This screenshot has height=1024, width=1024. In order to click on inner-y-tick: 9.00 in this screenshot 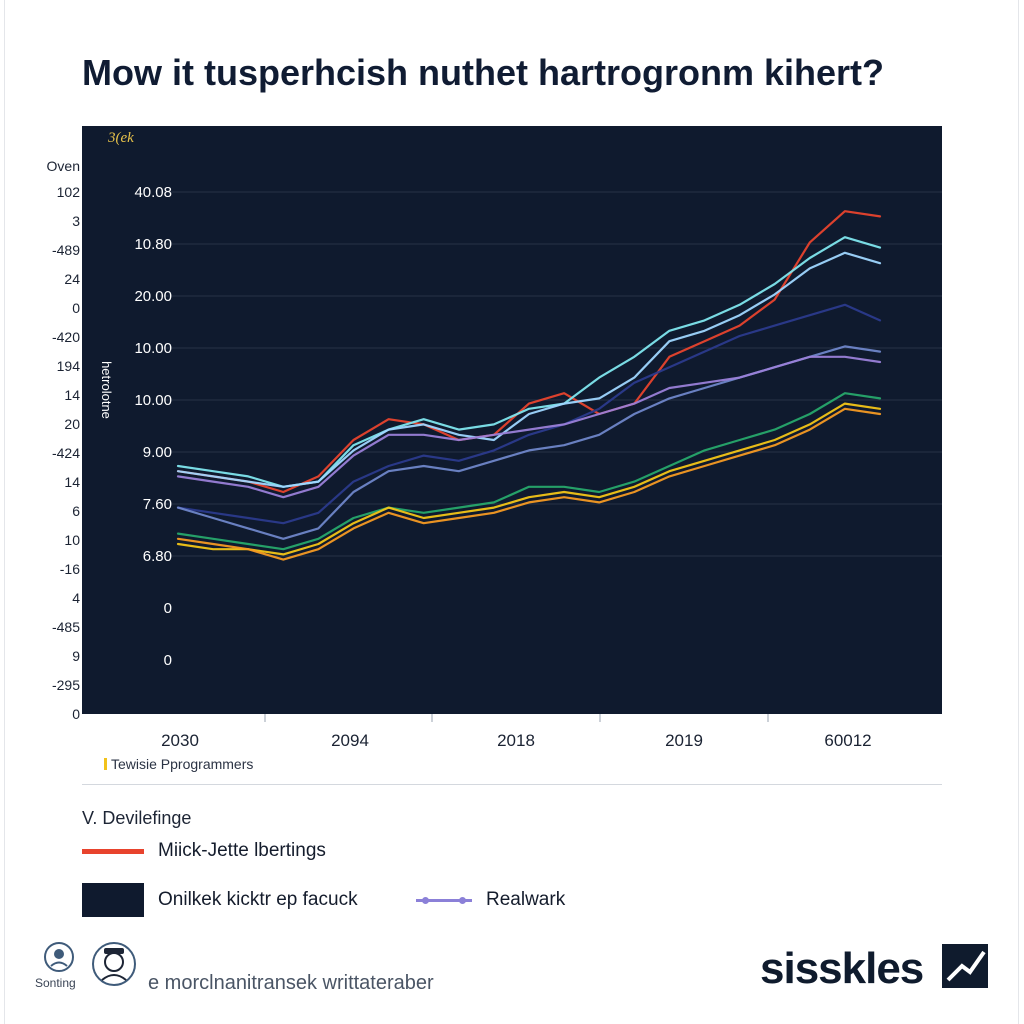, I will do `click(157, 452)`.